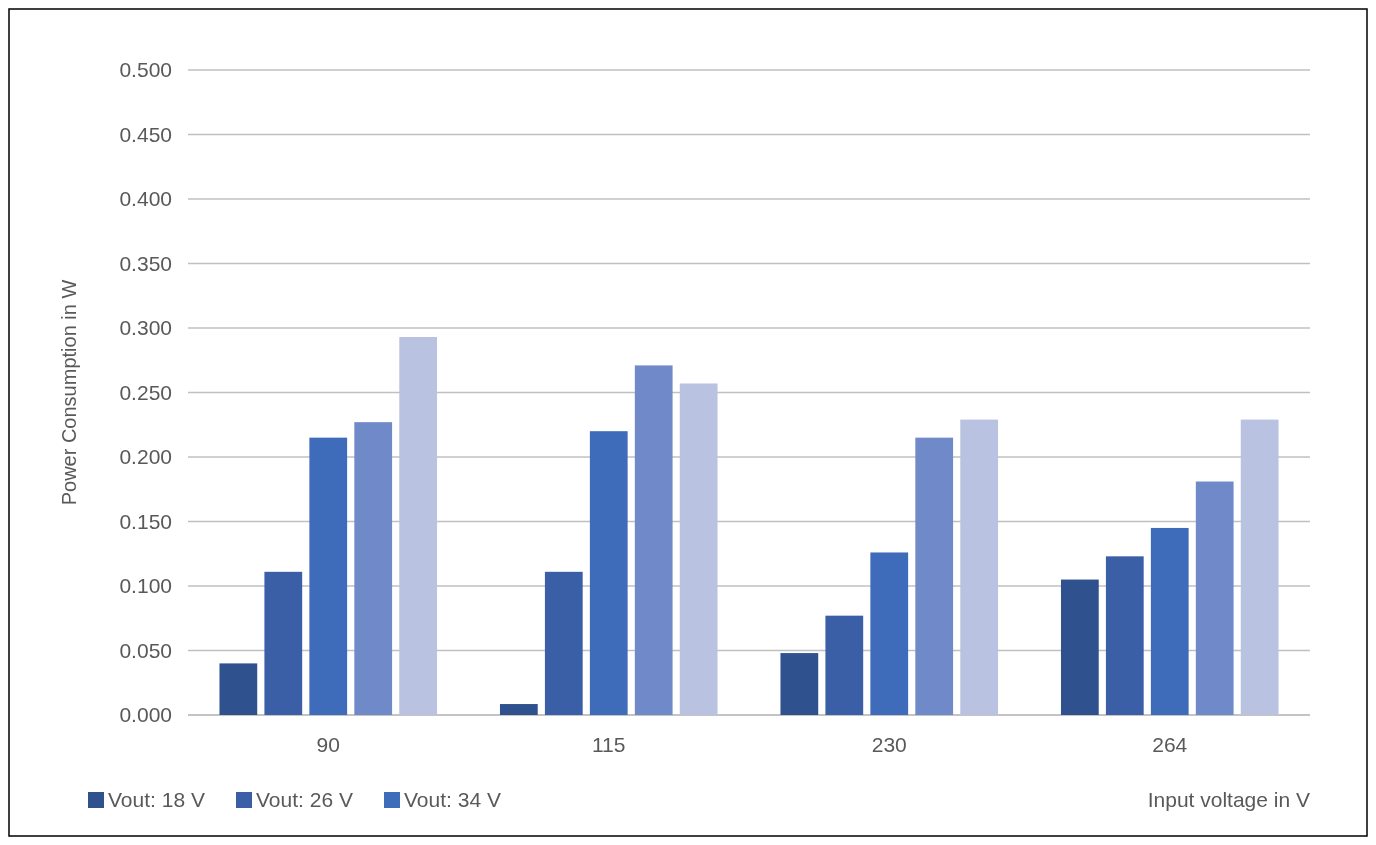 The width and height of the screenshot is (1376, 845). I want to click on y-tick-label: 0.100, so click(145, 586).